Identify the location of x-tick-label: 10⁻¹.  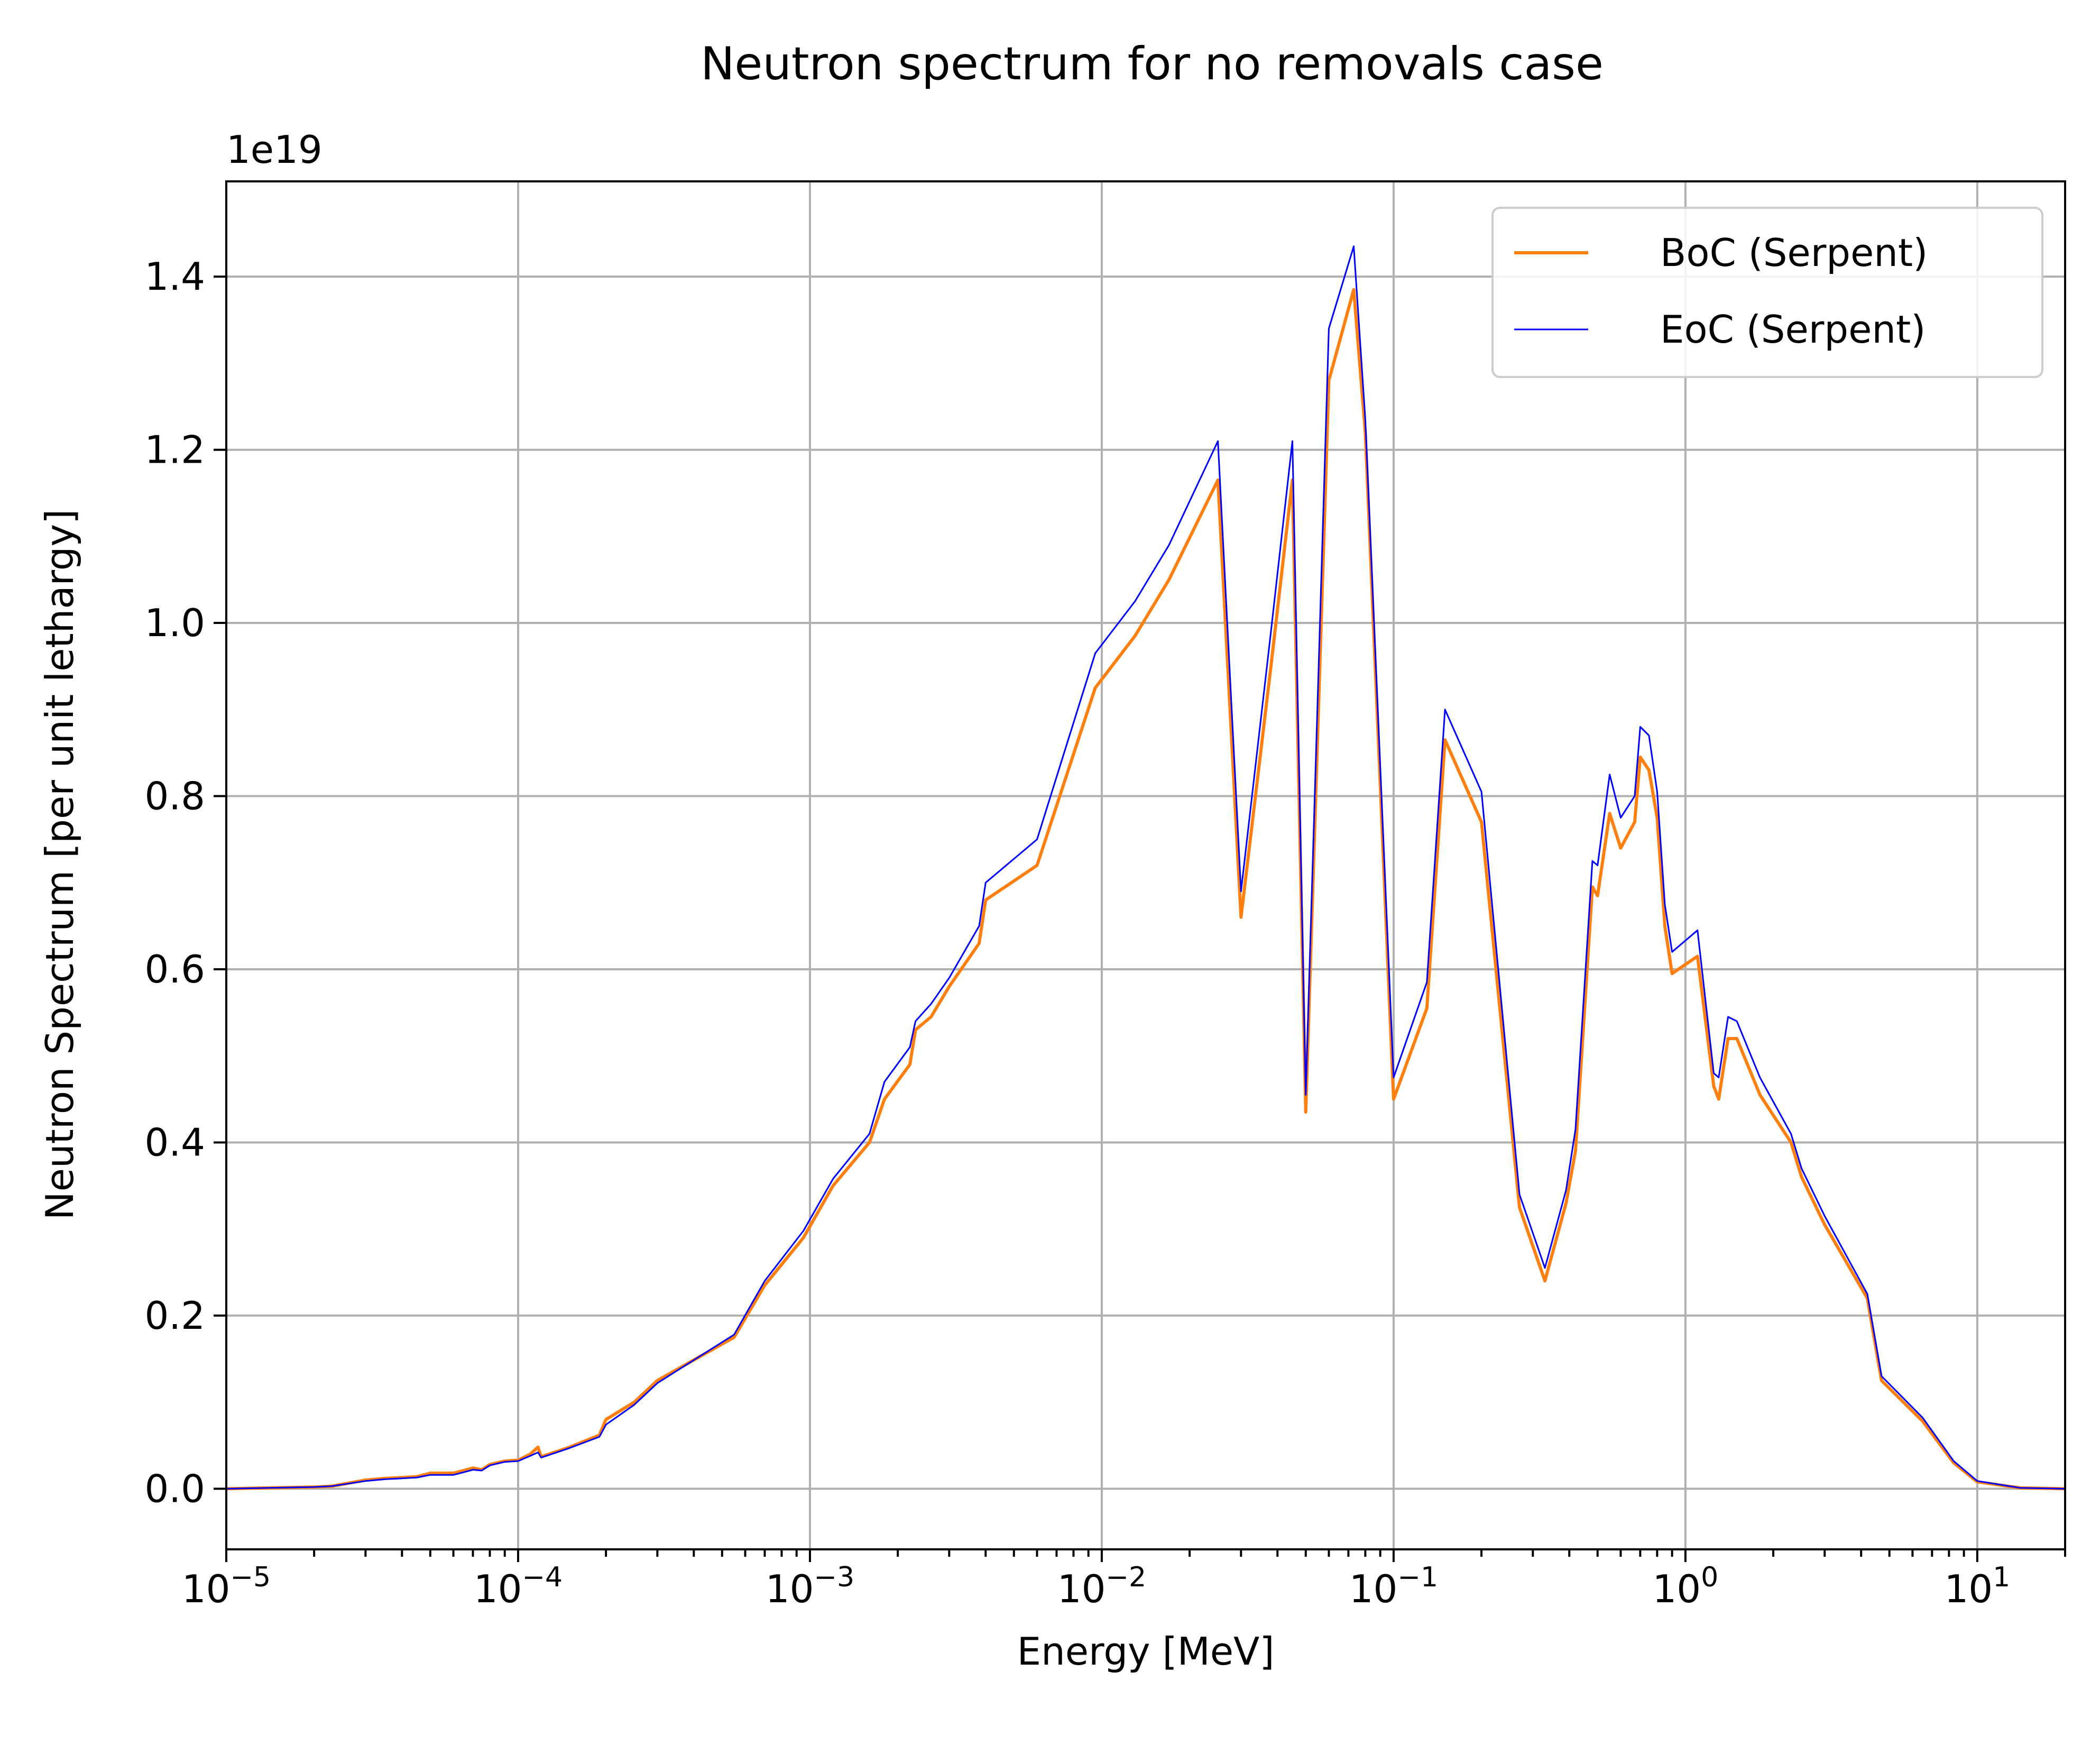
(1393, 1587).